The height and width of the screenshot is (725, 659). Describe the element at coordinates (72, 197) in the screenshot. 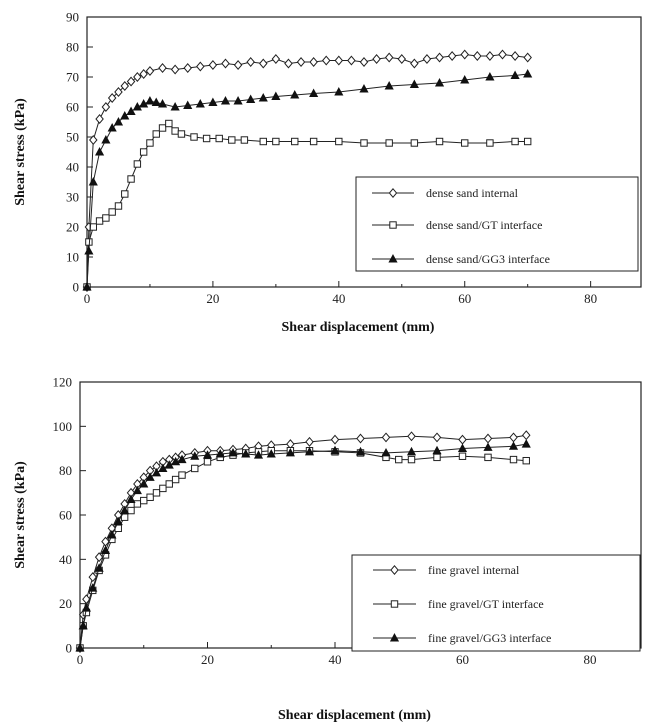

I see `y-tick-label: 30` at that location.